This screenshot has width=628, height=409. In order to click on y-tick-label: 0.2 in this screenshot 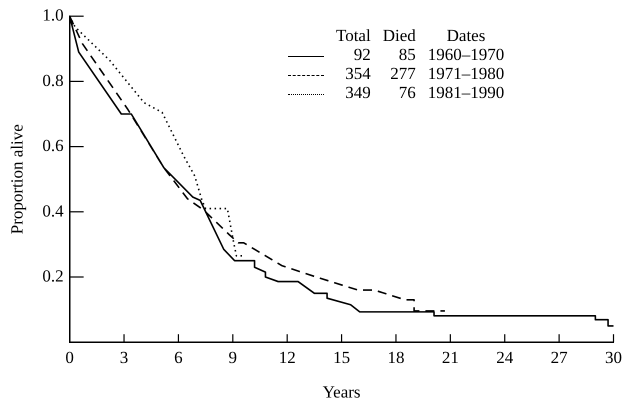, I will do `click(53, 276)`.